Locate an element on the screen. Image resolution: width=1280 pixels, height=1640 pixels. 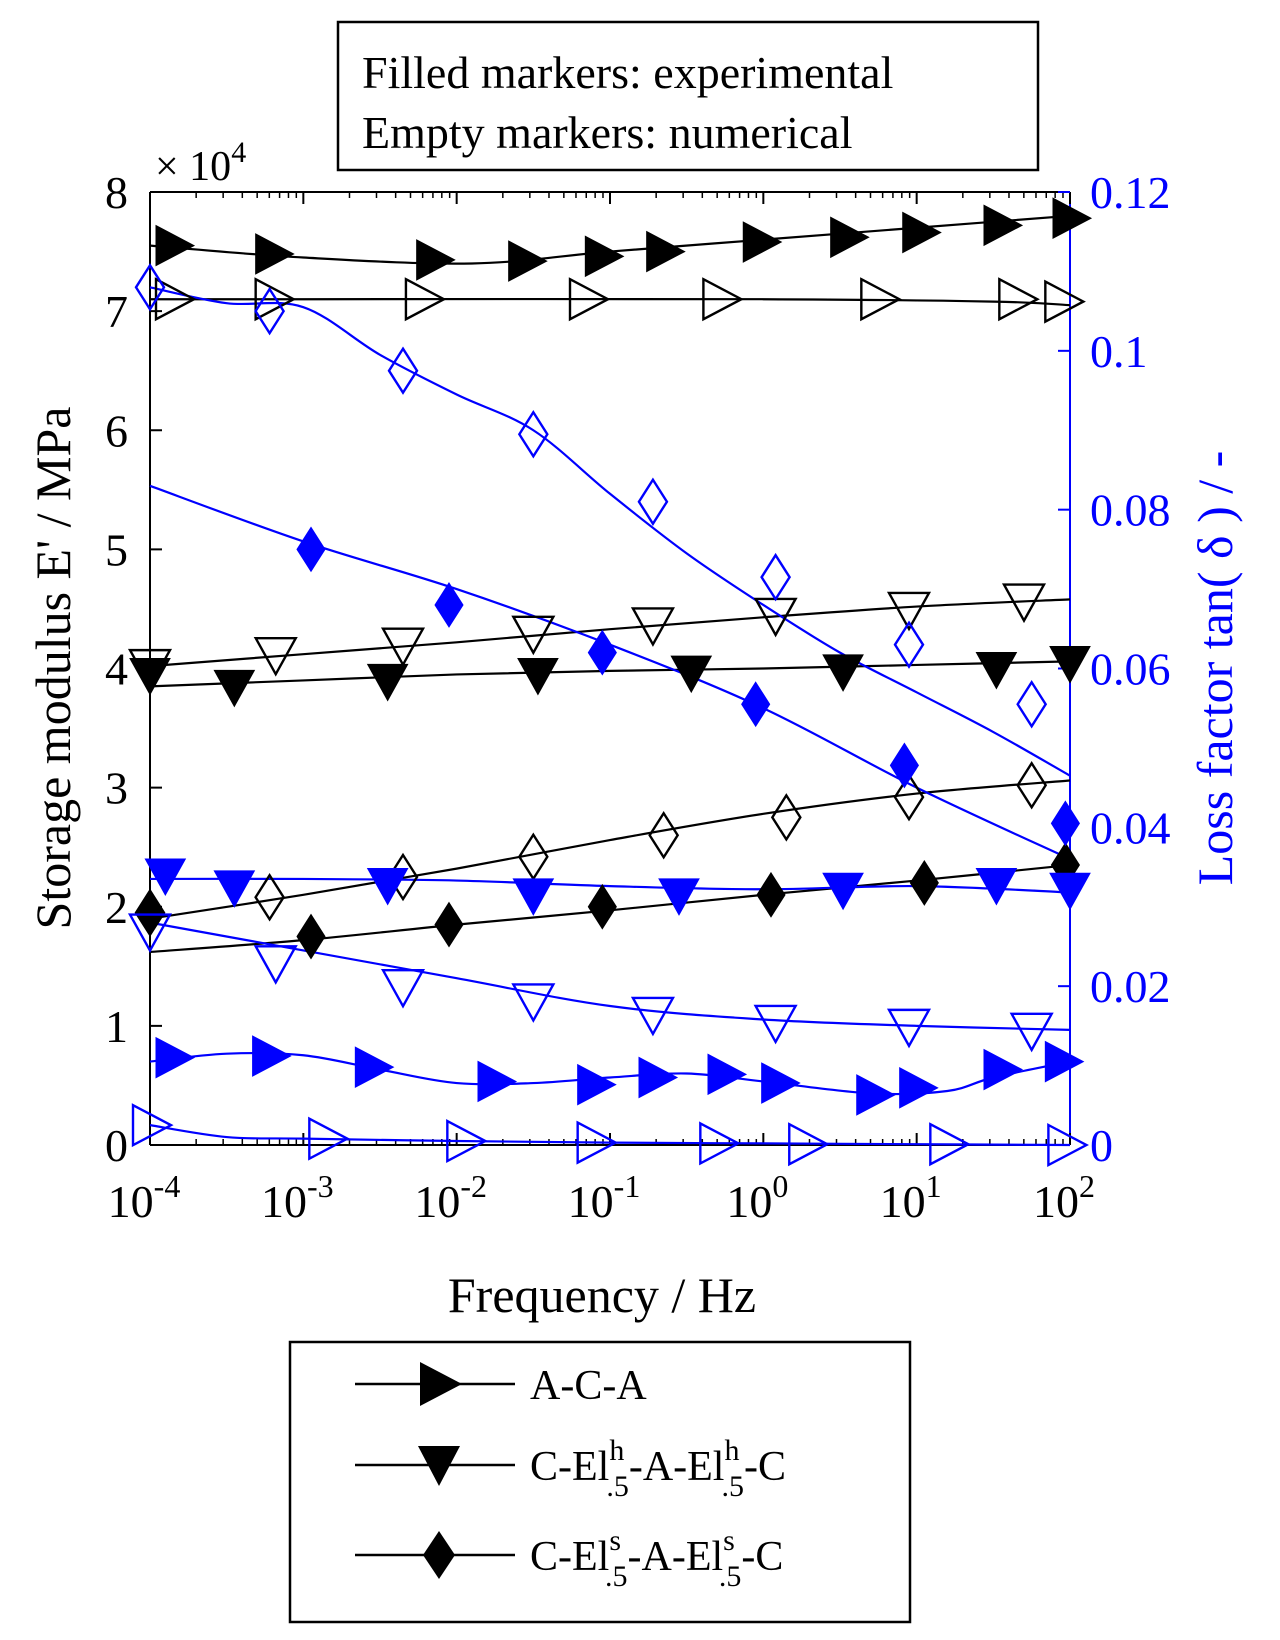
series-line-c-el-h-a-el-h-c-storage-num is located at coordinates (610, 633).